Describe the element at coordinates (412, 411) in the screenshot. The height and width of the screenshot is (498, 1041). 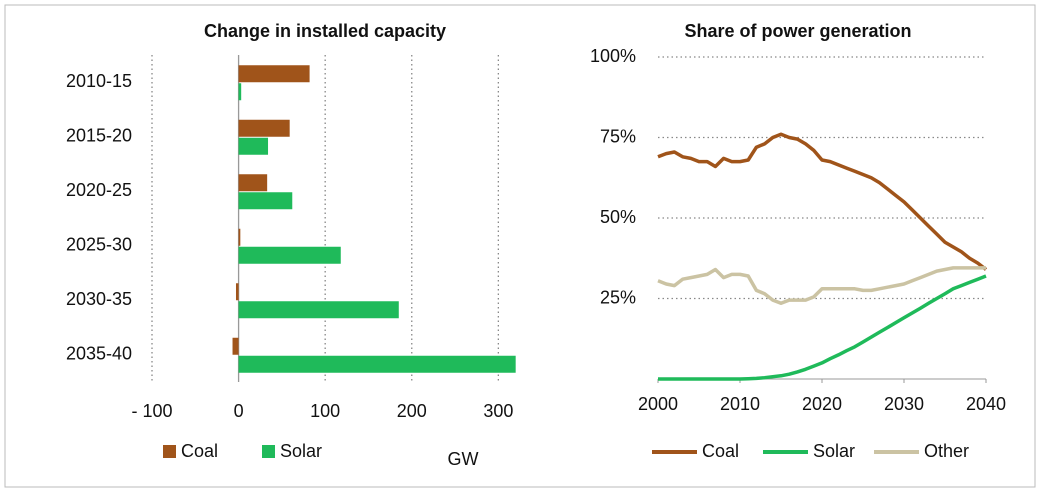
I see `x-tick-label: 200` at that location.